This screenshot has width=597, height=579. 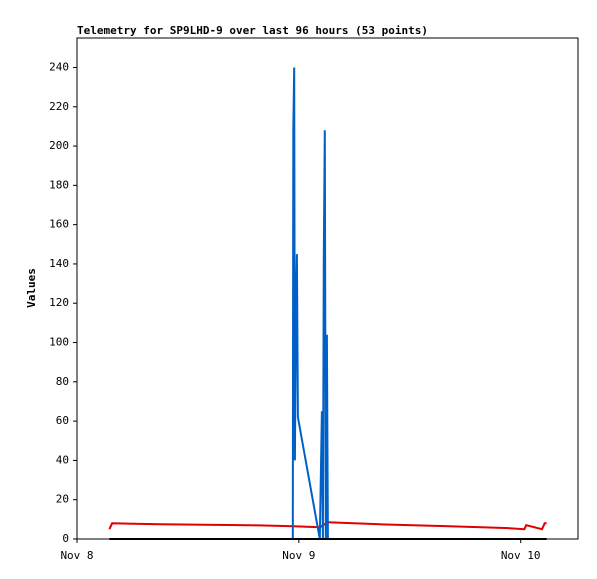 What do you see at coordinates (59, 66) in the screenshot?
I see `y-tick-label: 240` at bounding box center [59, 66].